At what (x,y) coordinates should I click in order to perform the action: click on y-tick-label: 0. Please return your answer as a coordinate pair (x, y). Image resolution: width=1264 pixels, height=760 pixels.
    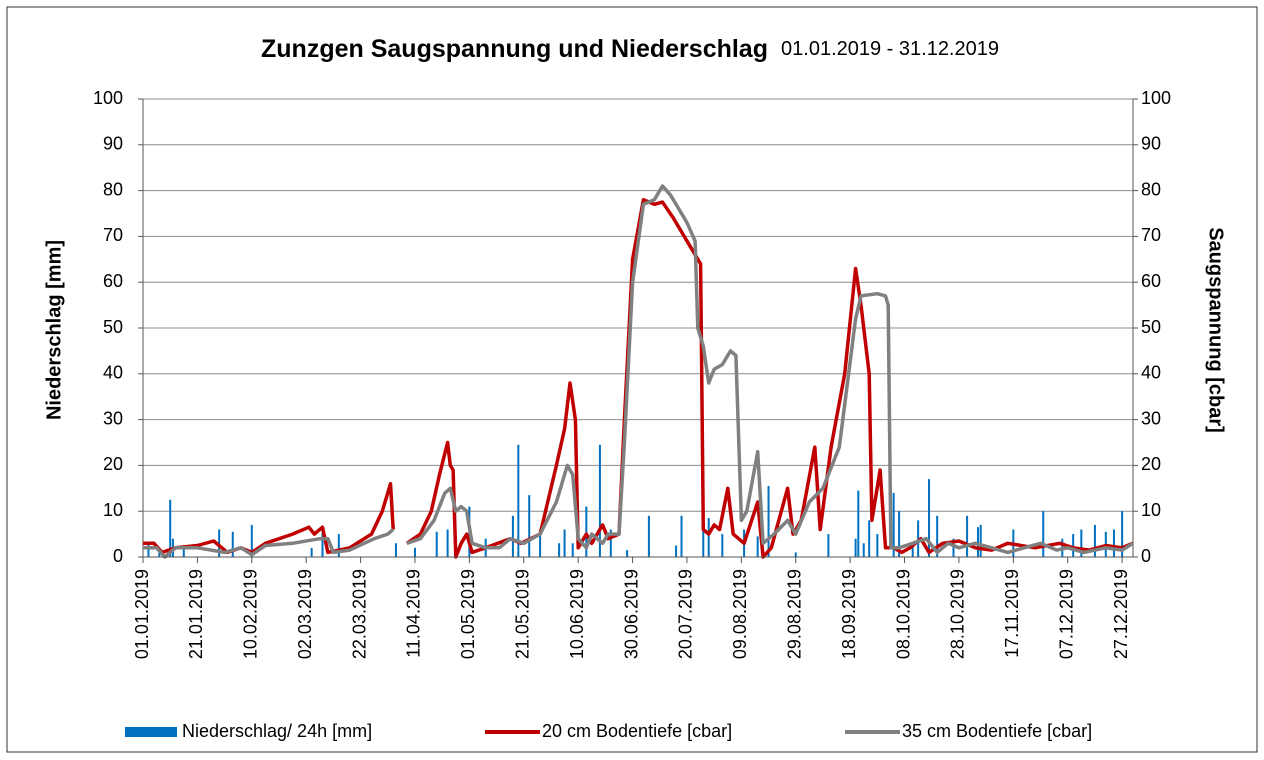
    Looking at the image, I should click on (118, 556).